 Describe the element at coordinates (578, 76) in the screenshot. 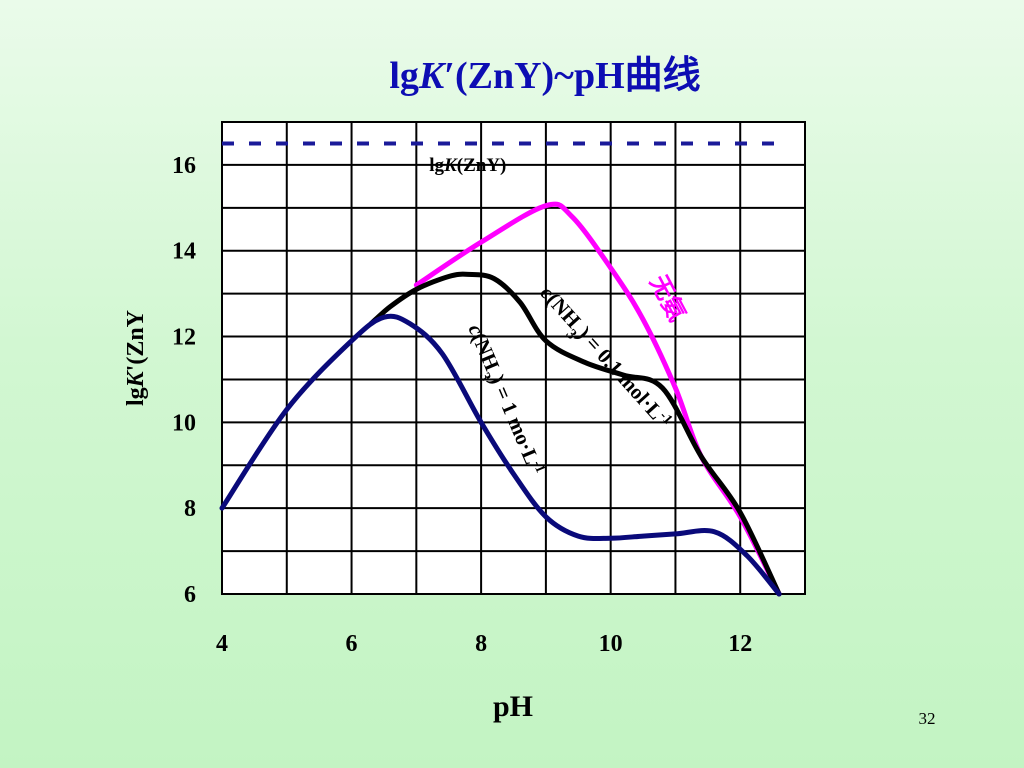

I see `title-suffix: (ZnY)~pH曲线` at that location.